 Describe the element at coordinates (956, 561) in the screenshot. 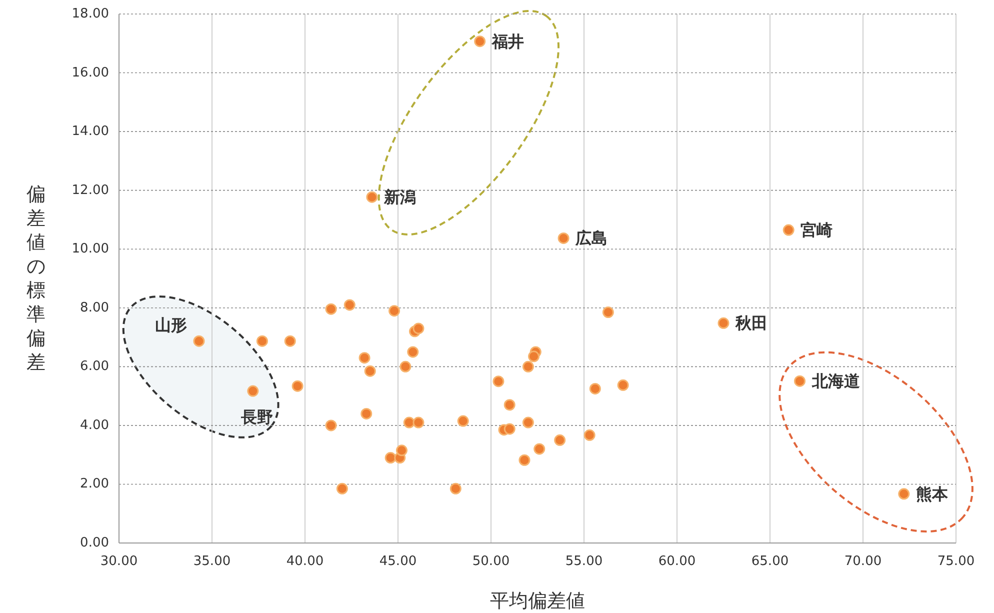

I see `x-tick-label: 75.00` at that location.